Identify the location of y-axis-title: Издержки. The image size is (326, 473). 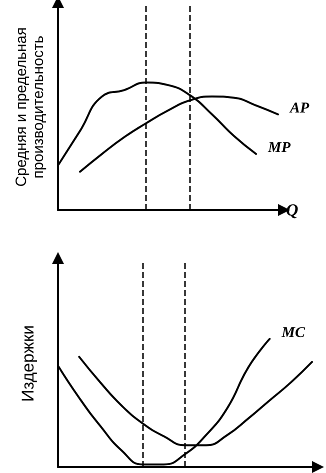
(28, 364).